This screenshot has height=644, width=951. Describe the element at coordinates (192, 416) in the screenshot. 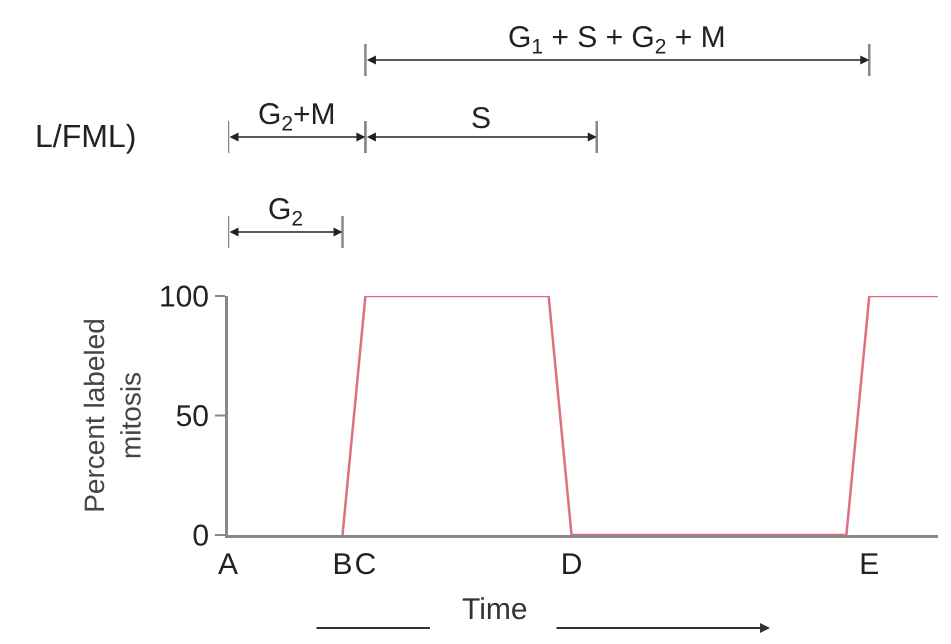

I see `y-tick-label: 50` at that location.